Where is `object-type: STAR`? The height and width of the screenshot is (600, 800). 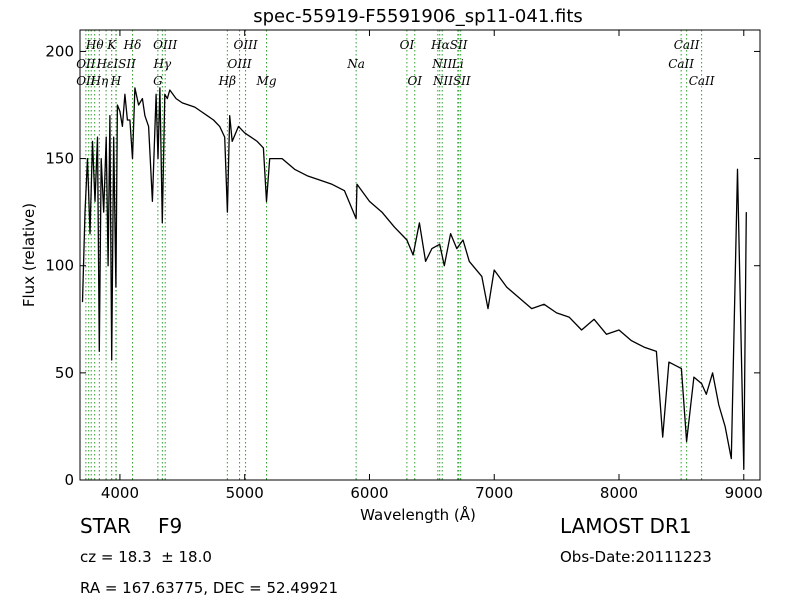 object-type: STAR is located at coordinates (105, 526).